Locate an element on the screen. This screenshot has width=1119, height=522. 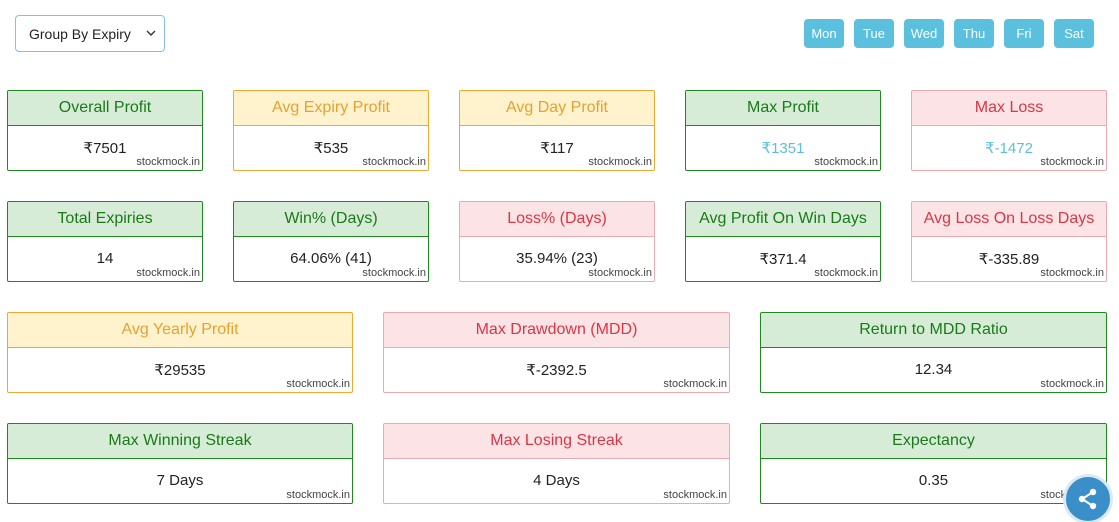
card-value-link: ₹1351 is located at coordinates (783, 148).